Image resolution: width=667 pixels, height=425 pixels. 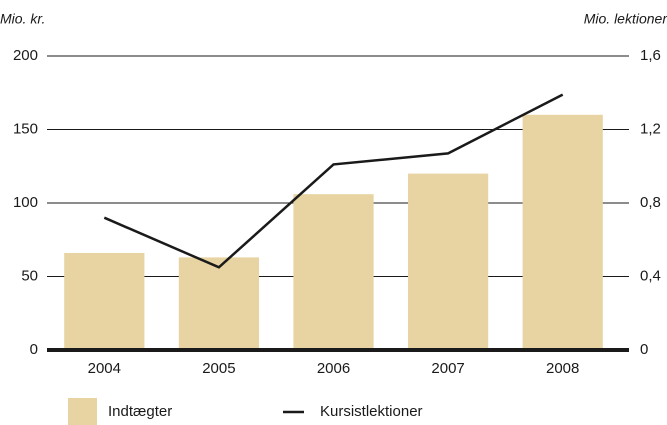 What do you see at coordinates (34, 349) in the screenshot?
I see `y-tick-label: 0` at bounding box center [34, 349].